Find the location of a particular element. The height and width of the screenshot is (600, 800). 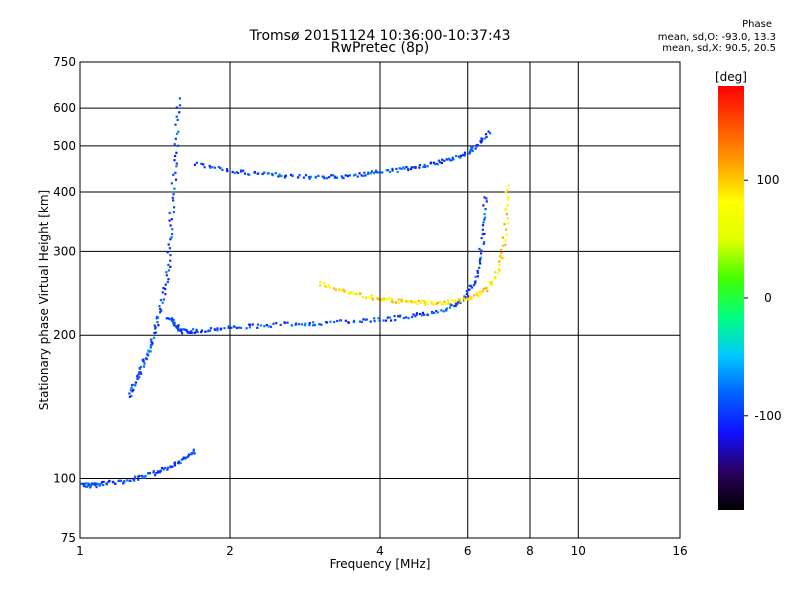

y-axis-label: Stationary phase Virtual Height [km] is located at coordinates (44, 300).